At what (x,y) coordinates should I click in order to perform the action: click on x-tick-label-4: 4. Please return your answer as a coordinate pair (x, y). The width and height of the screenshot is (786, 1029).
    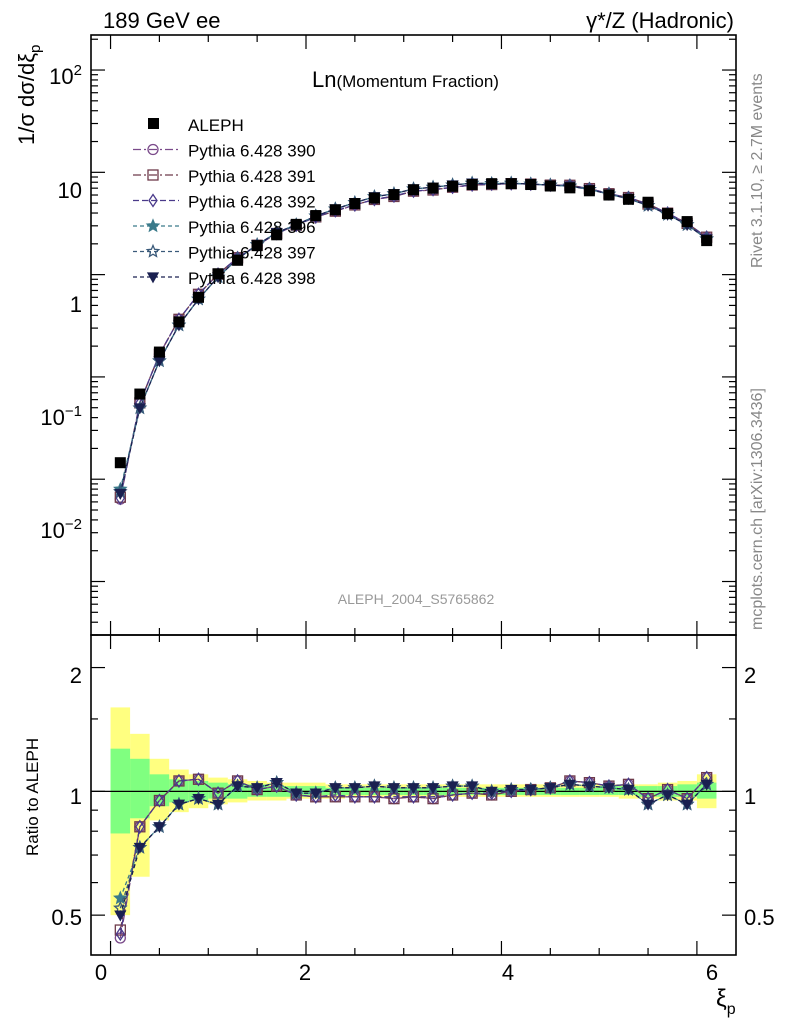
    Looking at the image, I should click on (508, 972).